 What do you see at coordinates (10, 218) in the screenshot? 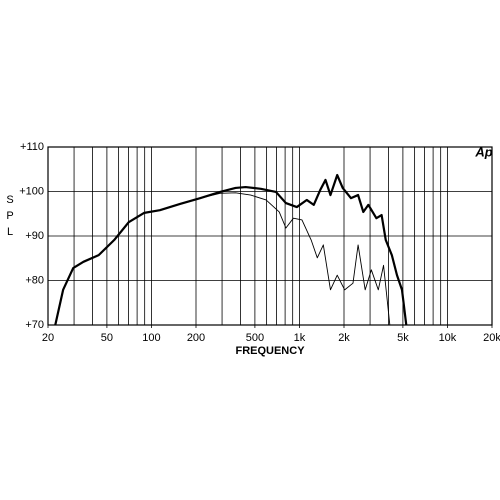
I see `y-axis-label: SPL` at bounding box center [10, 218].